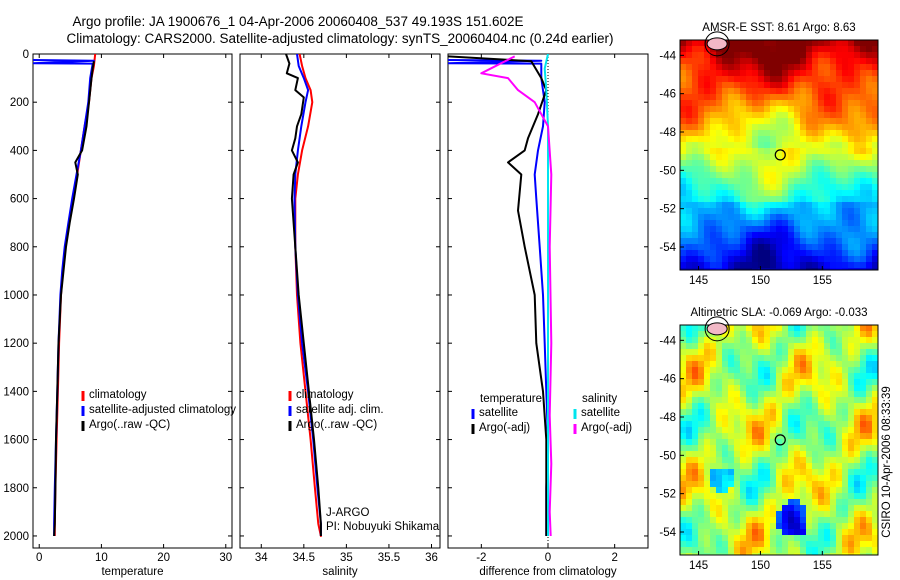  Describe the element at coordinates (822, 566) in the screenshot. I see `x-tick-label: 155` at that location.